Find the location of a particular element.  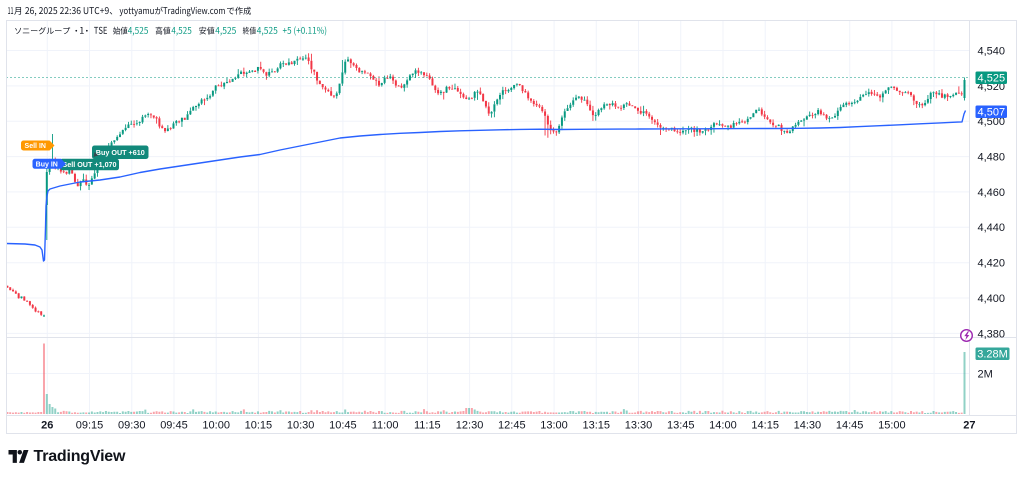

svg-text: 14:30 is located at coordinates (808, 426).